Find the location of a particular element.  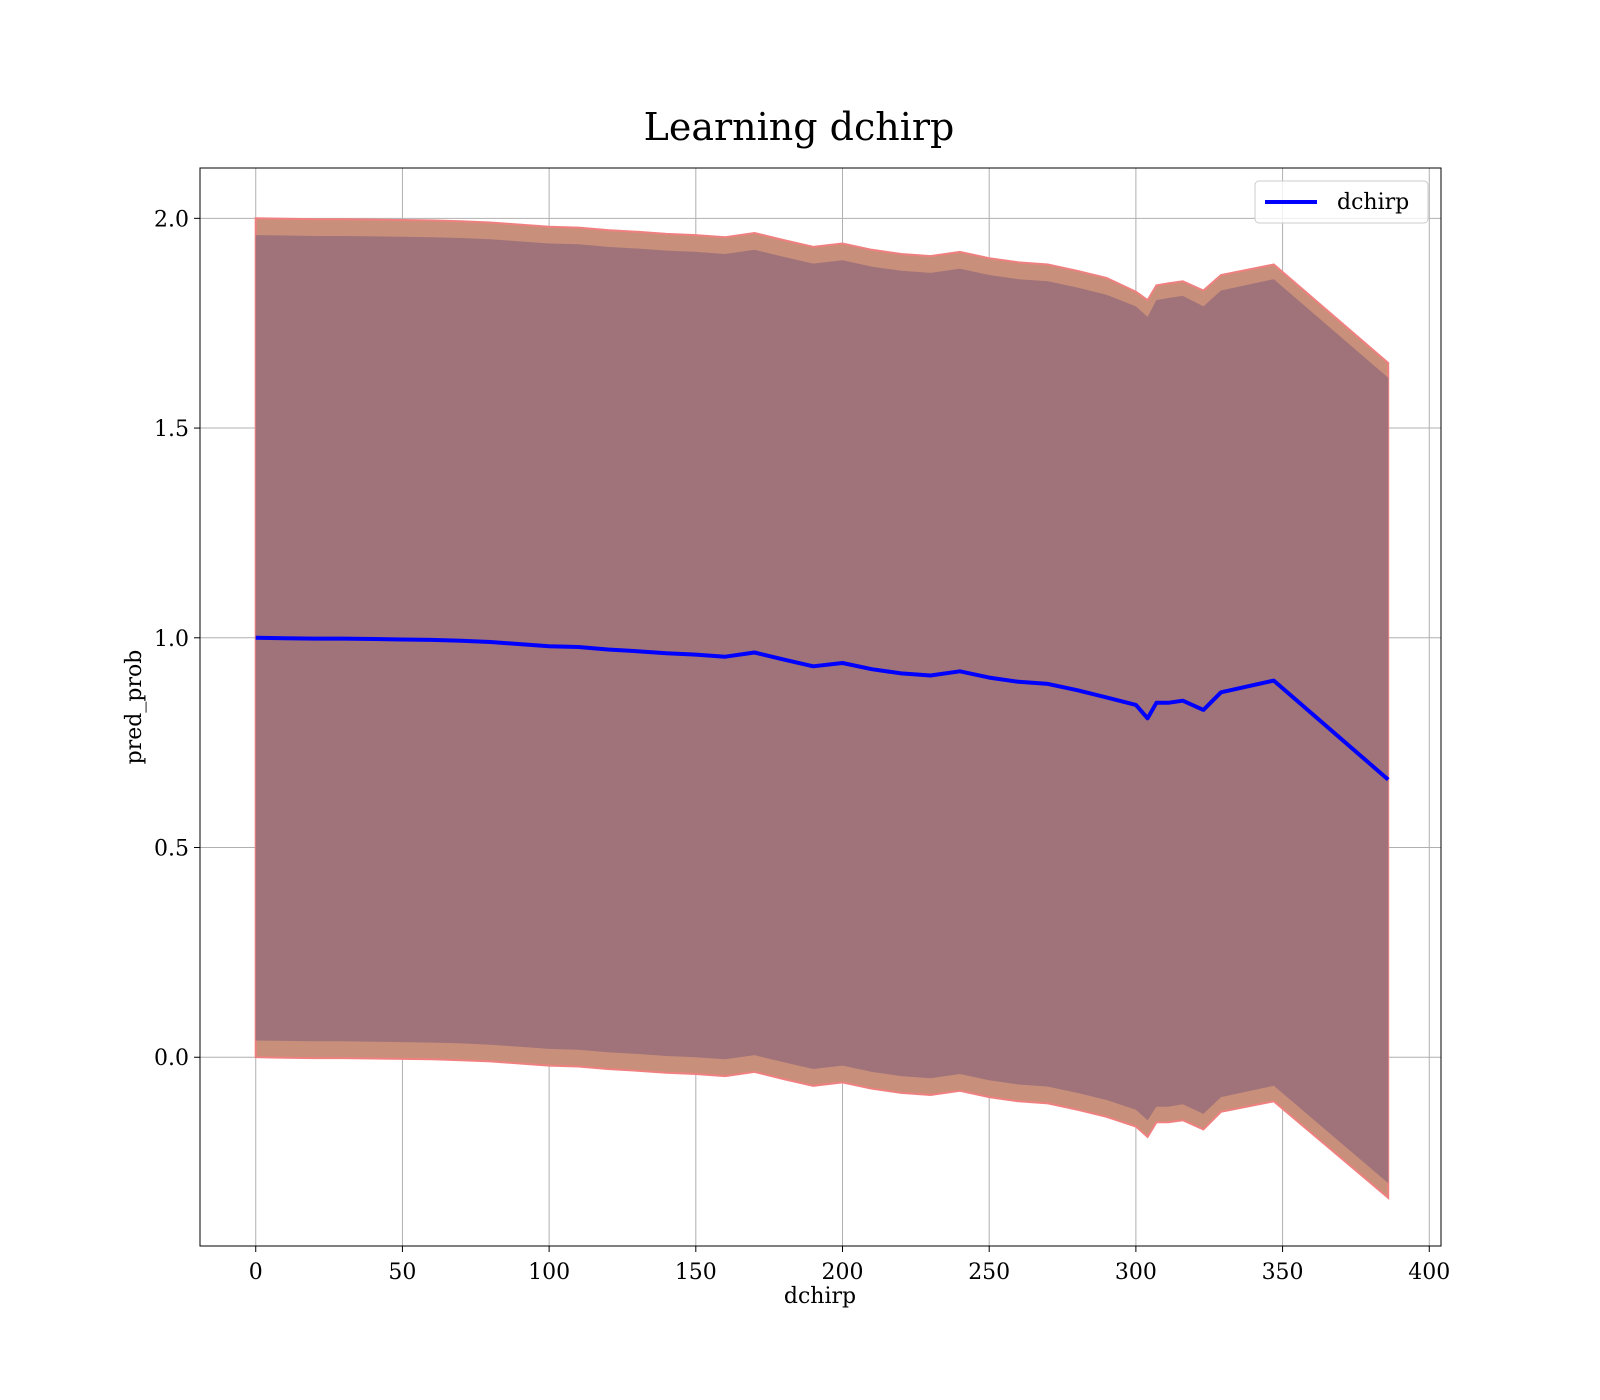

x-axis: 0 50 100 150 200 250 300 350 400 is located at coordinates (849, 1265).